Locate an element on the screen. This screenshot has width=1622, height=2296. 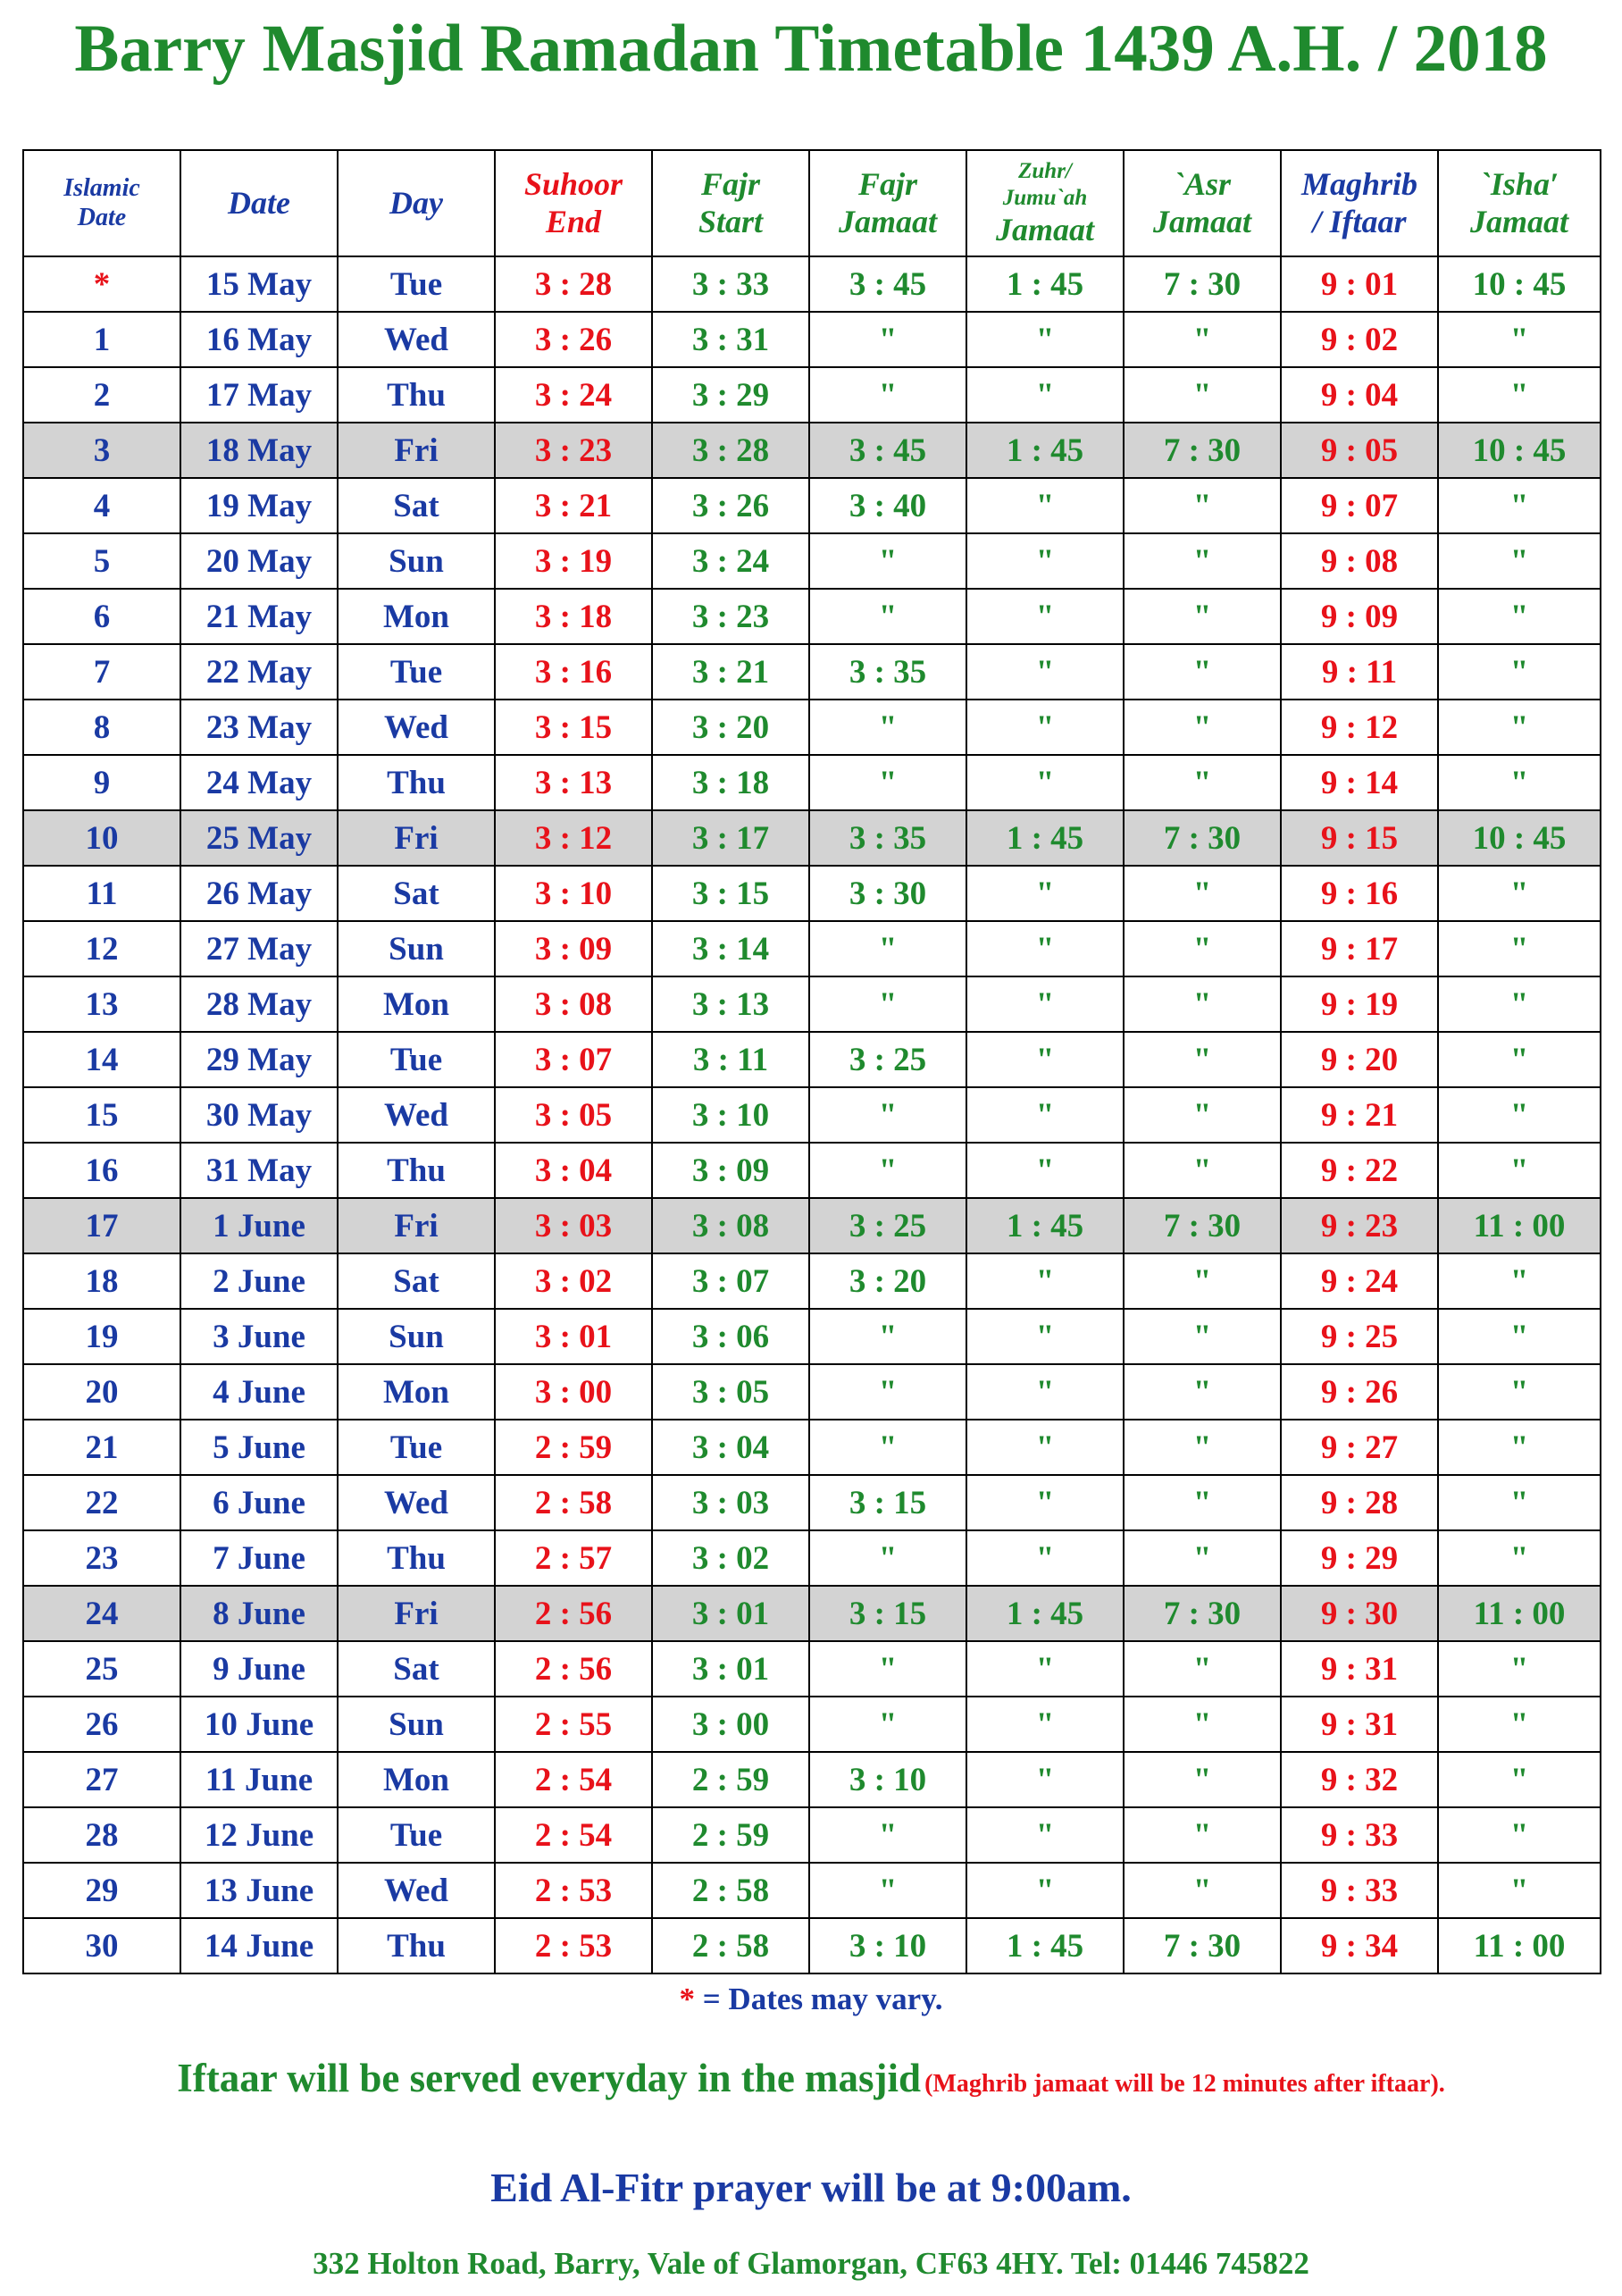
table-row: 2 17 May Thu 3 : 24 3 : 29 " " " 9 : 04 " is located at coordinates (812, 395).